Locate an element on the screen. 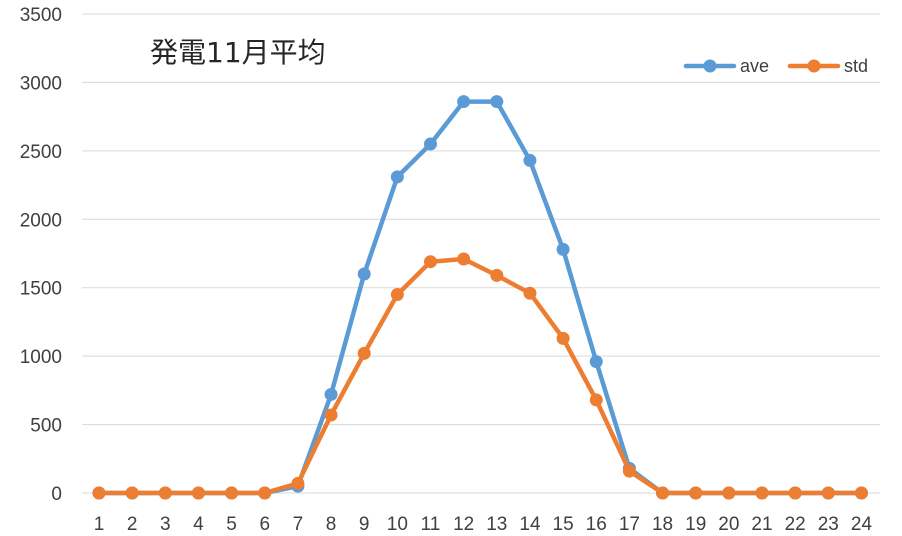  y-tick-label: 3500 is located at coordinates (41, 15).